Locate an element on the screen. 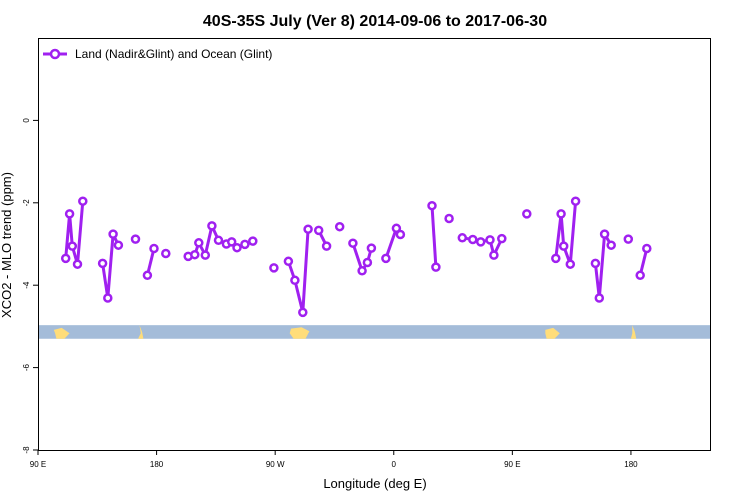  y-axis-ticks: -8 -6 -4 -2 0 is located at coordinates (30, 286).